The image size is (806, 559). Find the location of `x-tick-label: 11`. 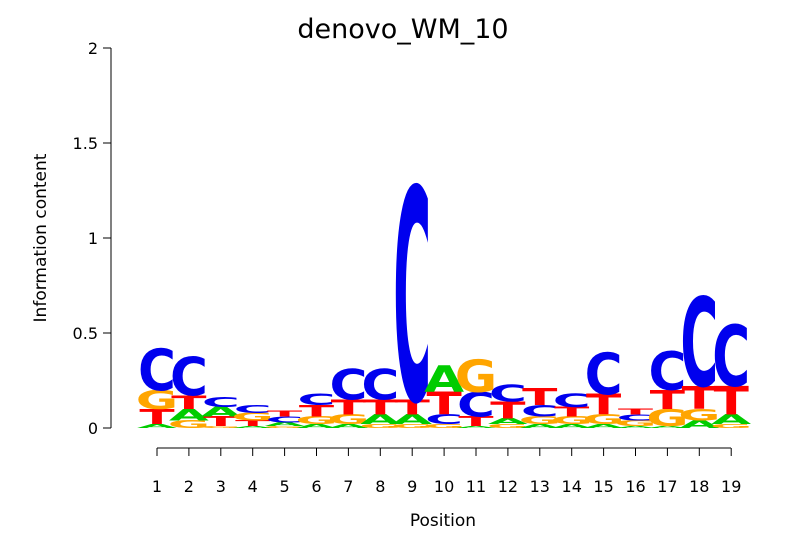

x-tick-label: 11 is located at coordinates (476, 486).